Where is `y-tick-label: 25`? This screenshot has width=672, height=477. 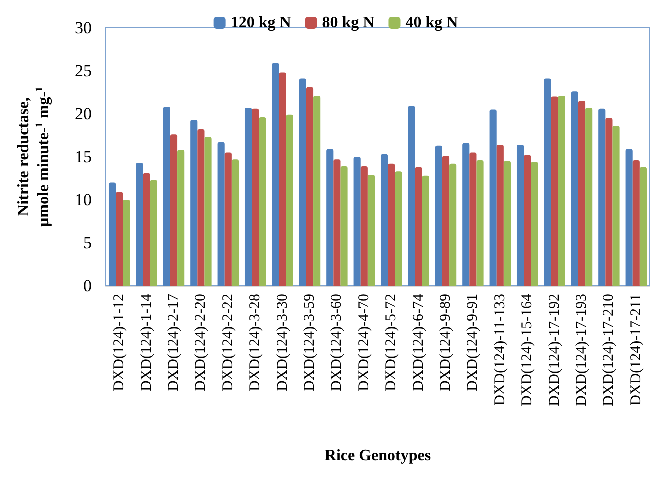
y-tick-label: 25 is located at coordinates (83, 71).